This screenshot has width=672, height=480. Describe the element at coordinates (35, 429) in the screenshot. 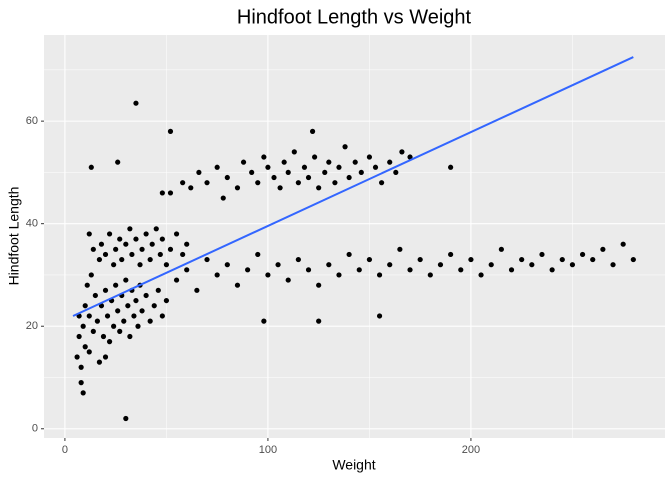

I see `y-tick-label: 0` at that location.